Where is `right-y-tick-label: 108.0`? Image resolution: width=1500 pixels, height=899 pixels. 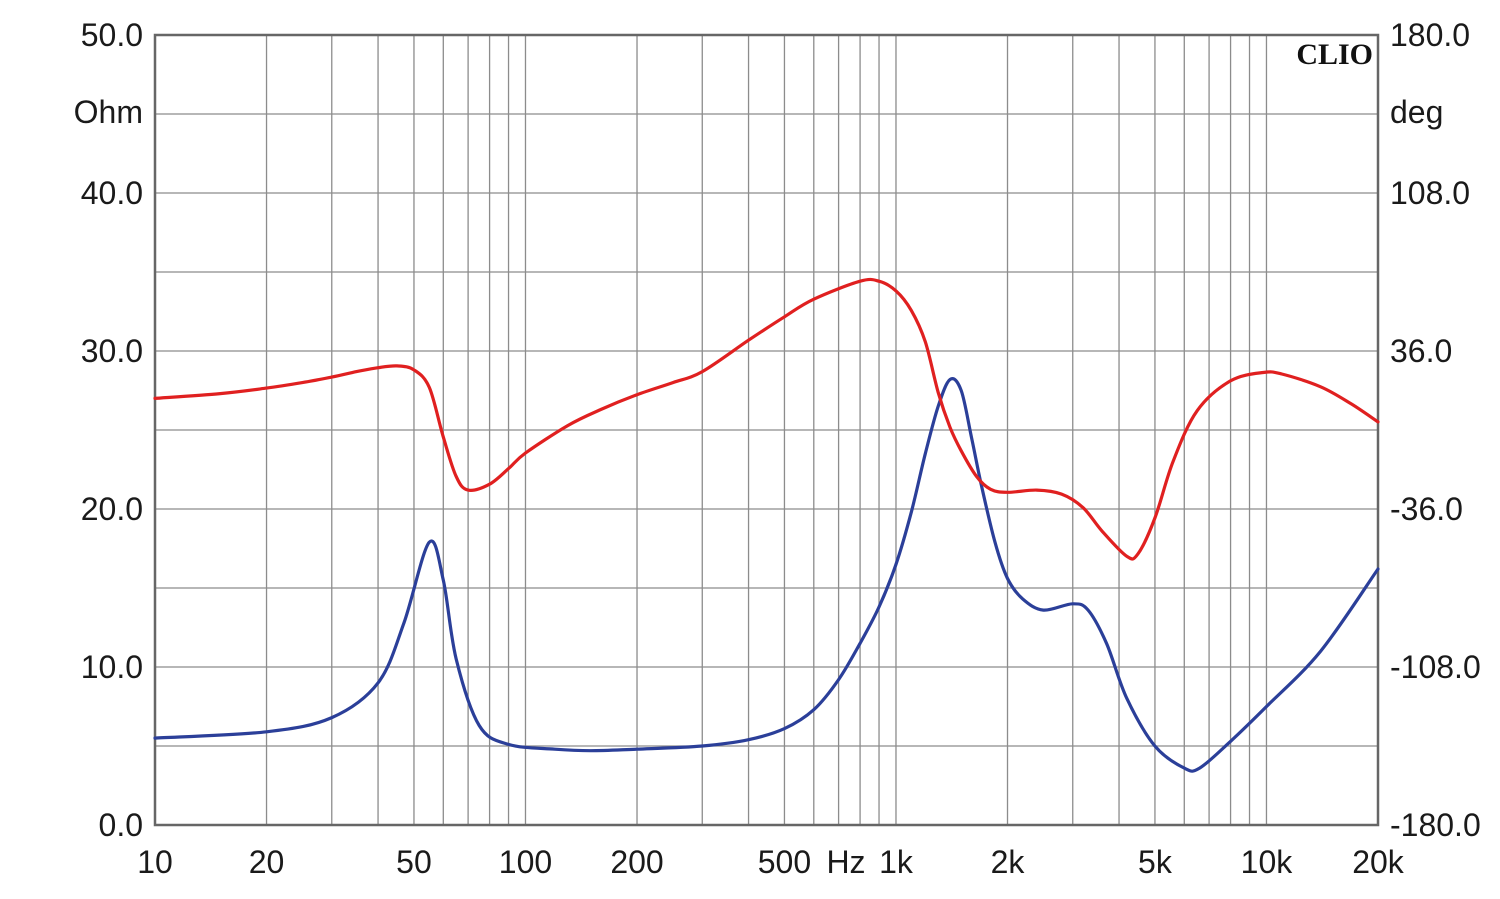
right-y-tick-label: 108.0 is located at coordinates (1430, 193).